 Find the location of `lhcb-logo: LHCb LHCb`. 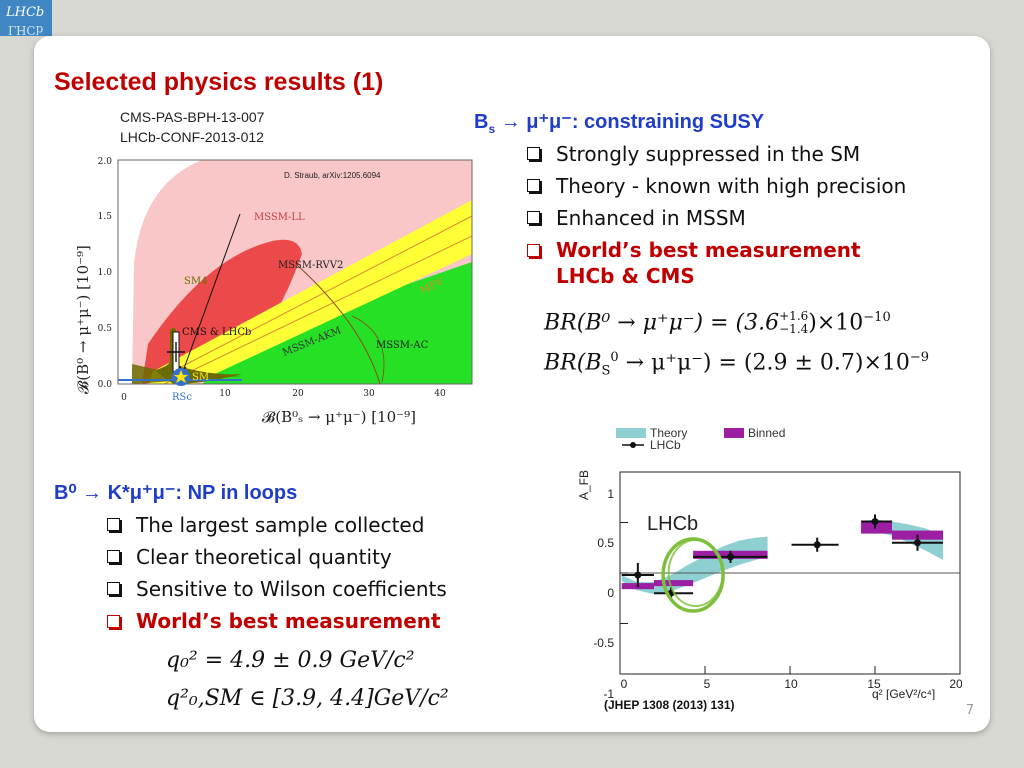

lhcb-logo: LHCb LHCb is located at coordinates (26, 18).